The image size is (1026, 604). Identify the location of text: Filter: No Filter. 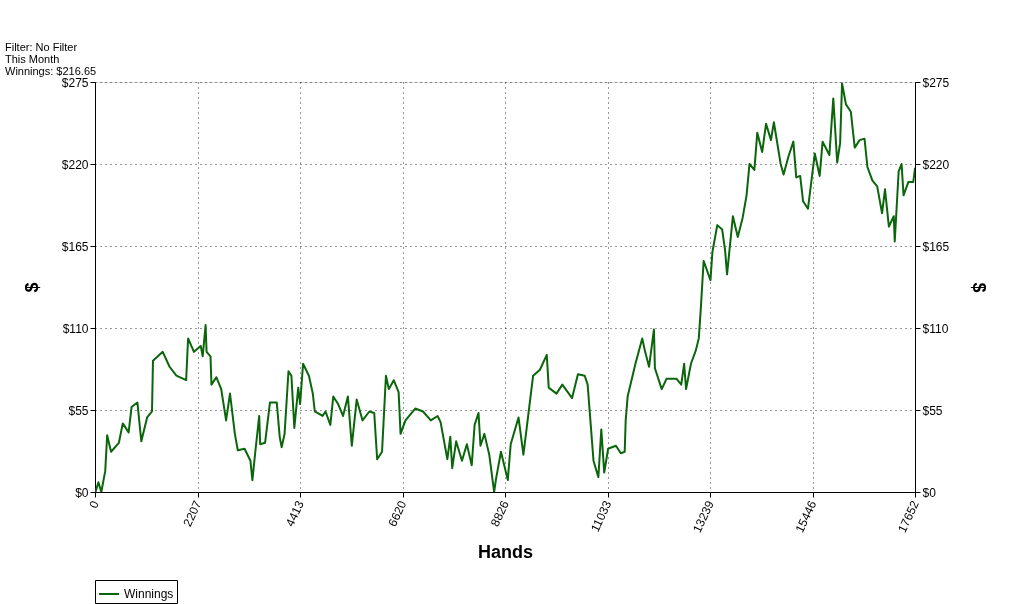
(41, 47).